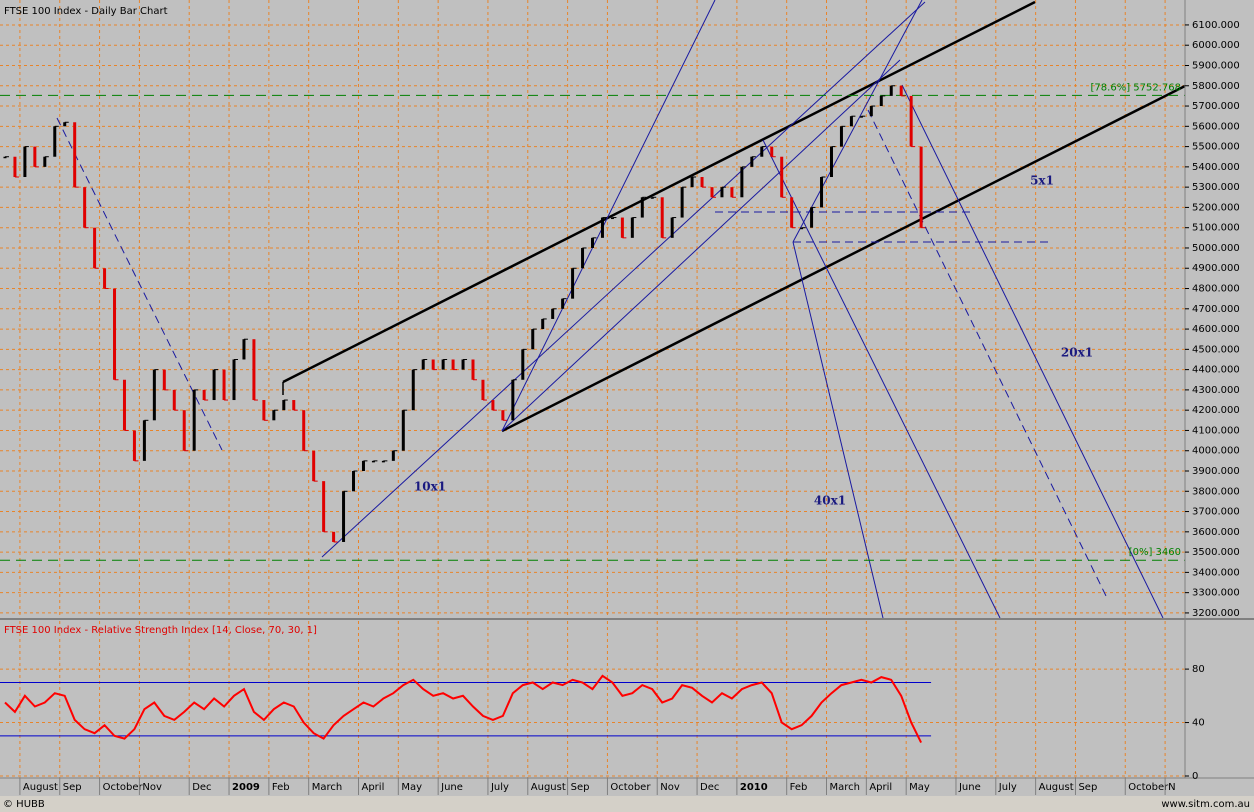 Image resolution: width=1254 pixels, height=812 pixels. I want to click on y-tick-label: 4400.000, so click(1216, 370).